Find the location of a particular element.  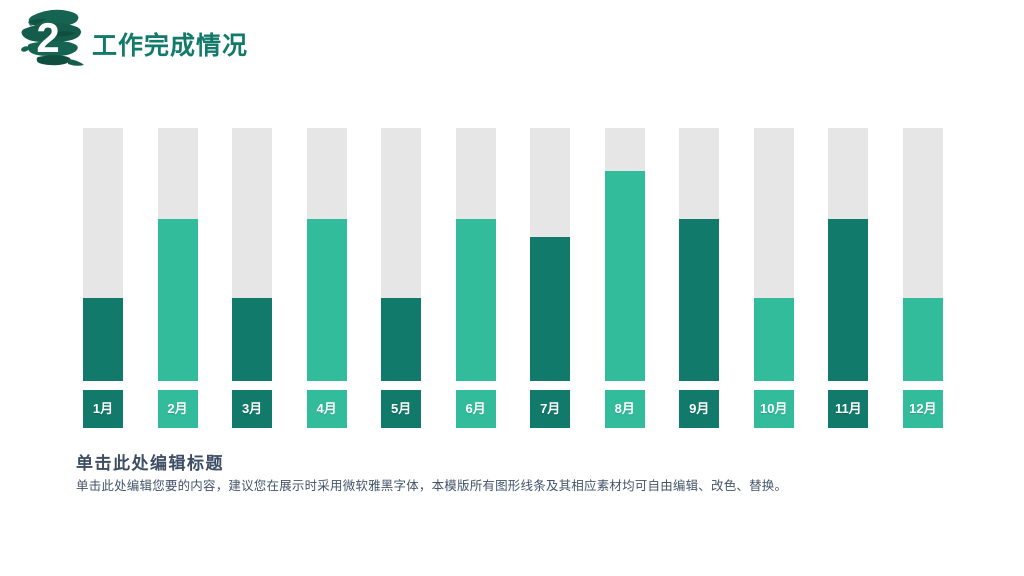

bar-column-month-10: 10月 is located at coordinates (773, 278).